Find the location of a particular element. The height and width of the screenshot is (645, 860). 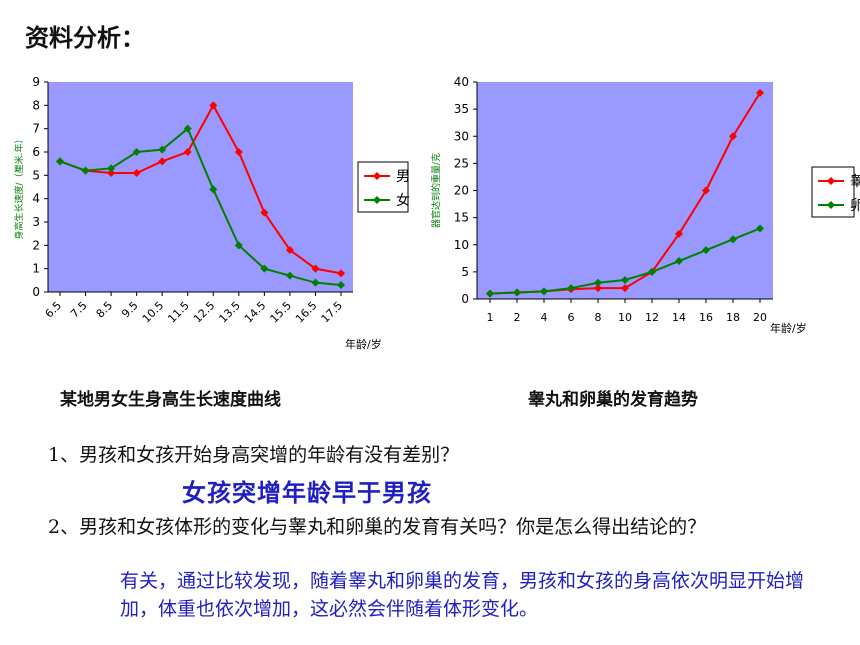

y-tick-label: 2 is located at coordinates (36, 245).